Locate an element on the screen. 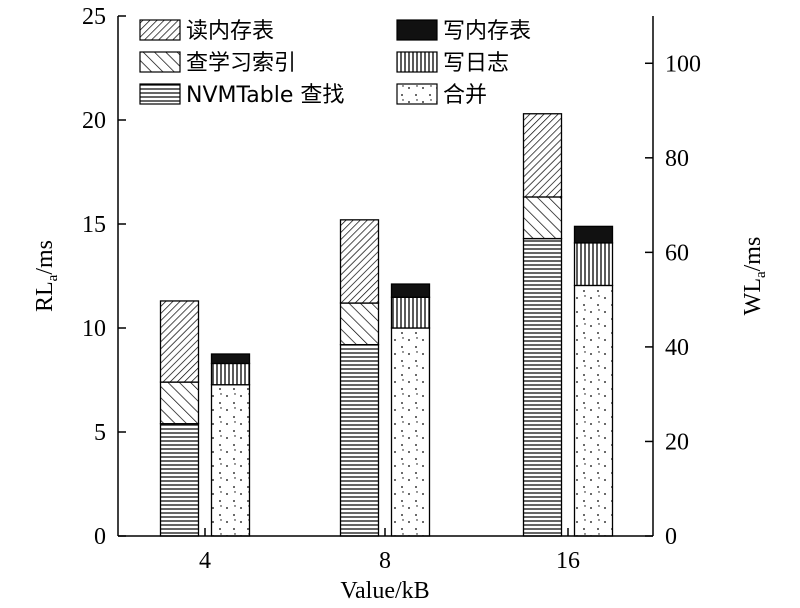 This screenshot has width=800, height=608. legend-item-nvmtable-lookup: NVMTable 查找 is located at coordinates (241, 95).